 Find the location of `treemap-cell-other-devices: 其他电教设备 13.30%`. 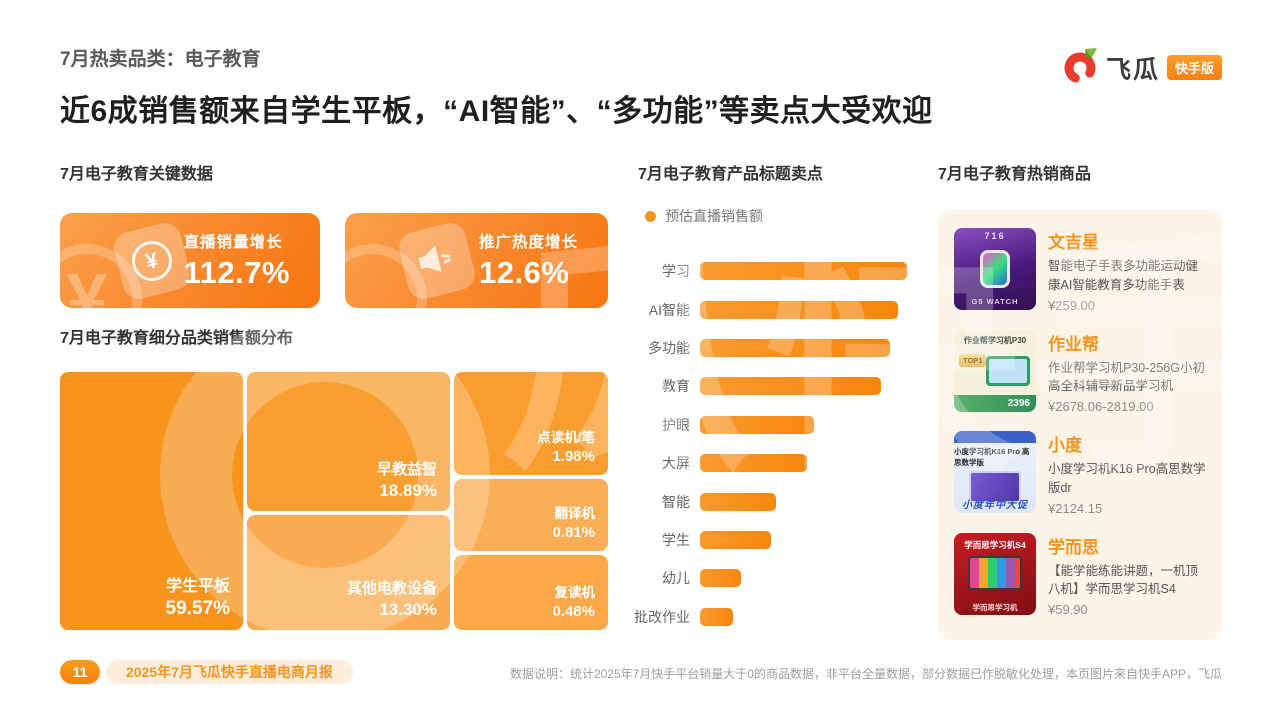

treemap-cell-other-devices: 其他电教设备 13.30% is located at coordinates (348, 572).